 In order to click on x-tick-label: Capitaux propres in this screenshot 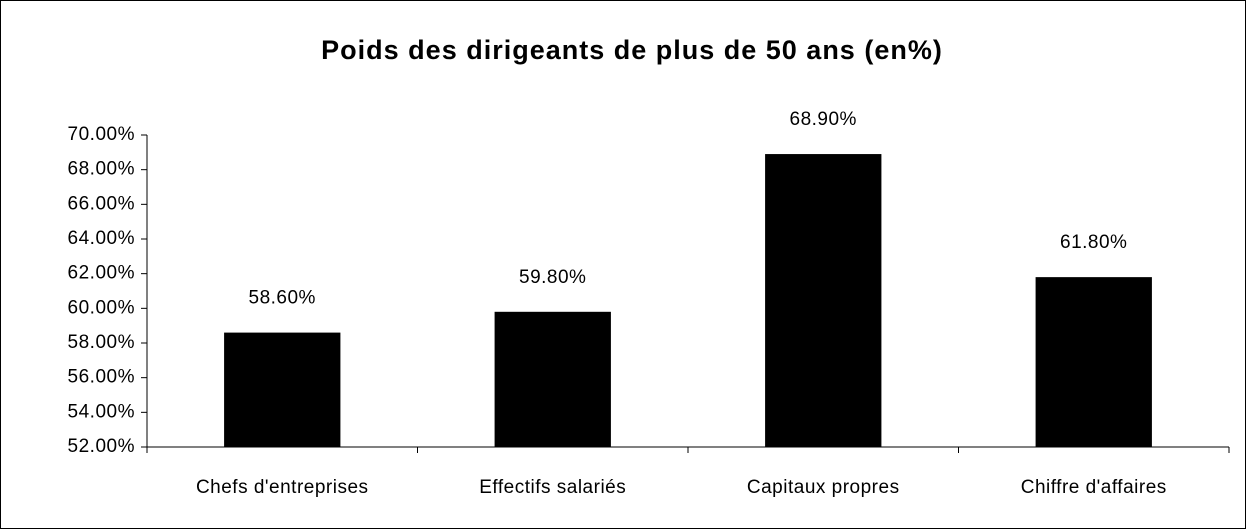, I will do `click(823, 487)`.